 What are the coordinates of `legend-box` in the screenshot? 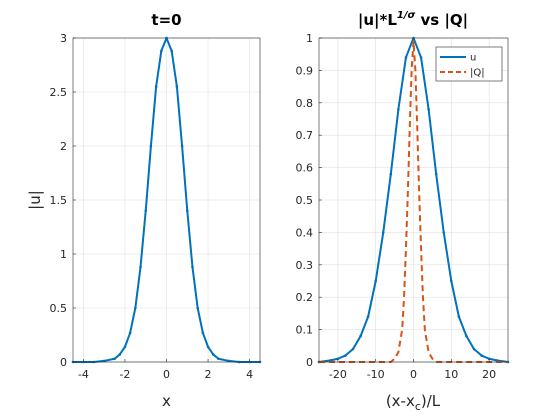 It's located at (469, 64).